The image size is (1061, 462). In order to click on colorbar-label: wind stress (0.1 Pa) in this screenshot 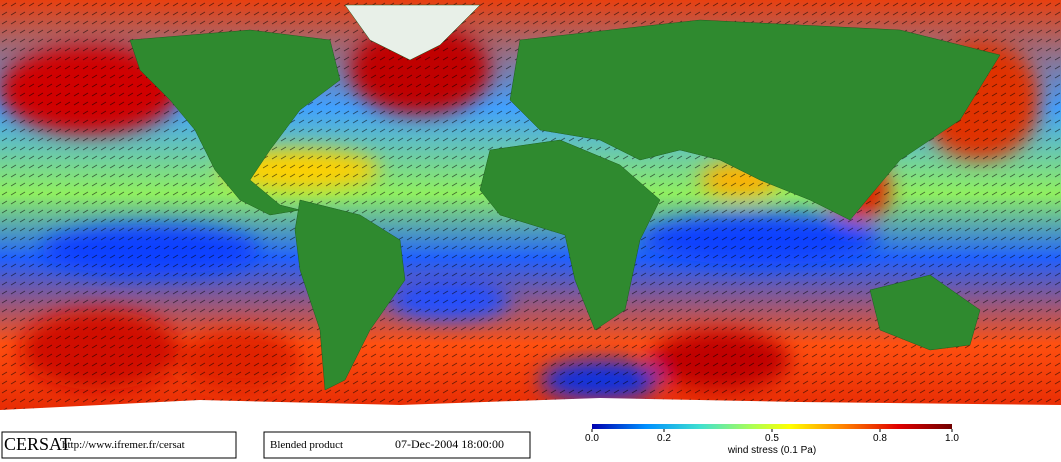, I will do `click(771, 450)`.